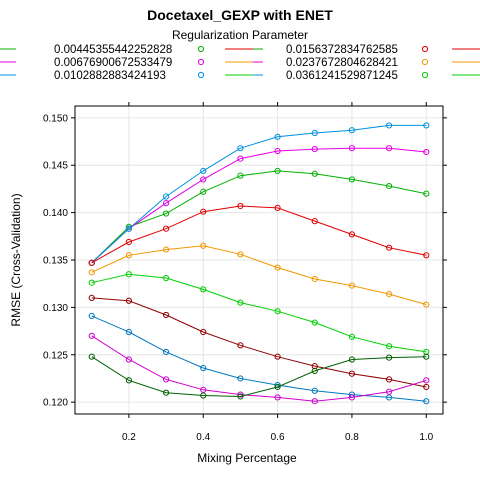 The image size is (480, 485). I want to click on x-tick-label: 0.8, so click(352, 437).